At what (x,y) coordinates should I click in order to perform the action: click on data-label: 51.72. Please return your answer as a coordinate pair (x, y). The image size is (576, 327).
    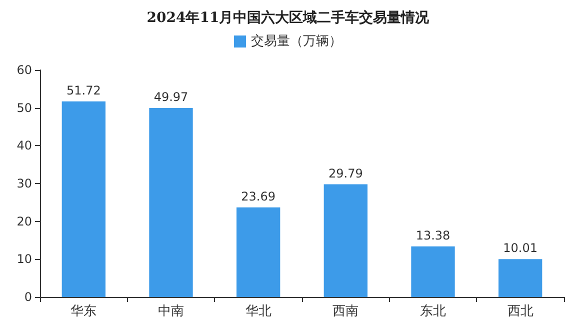
    Looking at the image, I should click on (83, 90).